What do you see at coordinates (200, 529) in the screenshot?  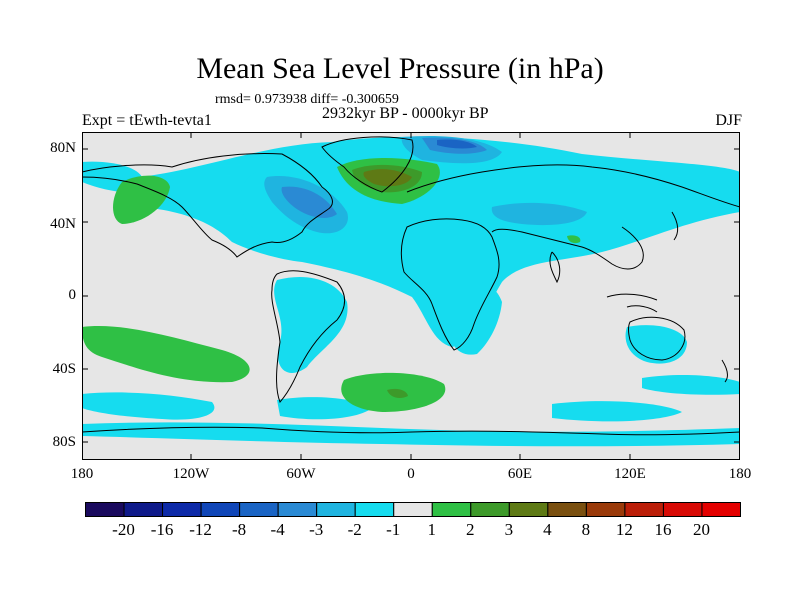 I see `colorbar-label: -12` at bounding box center [200, 529].